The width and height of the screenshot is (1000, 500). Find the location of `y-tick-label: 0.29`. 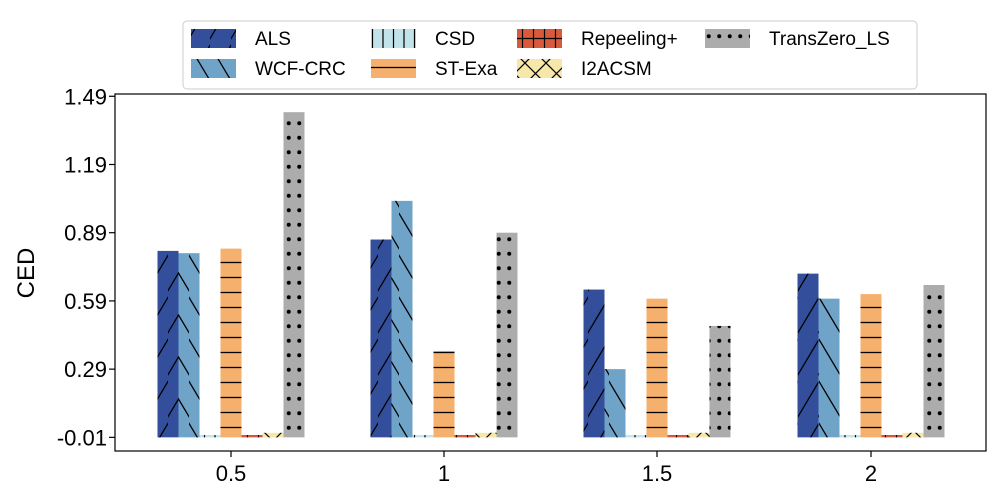

y-tick-label: 0.29 is located at coordinates (85, 369).